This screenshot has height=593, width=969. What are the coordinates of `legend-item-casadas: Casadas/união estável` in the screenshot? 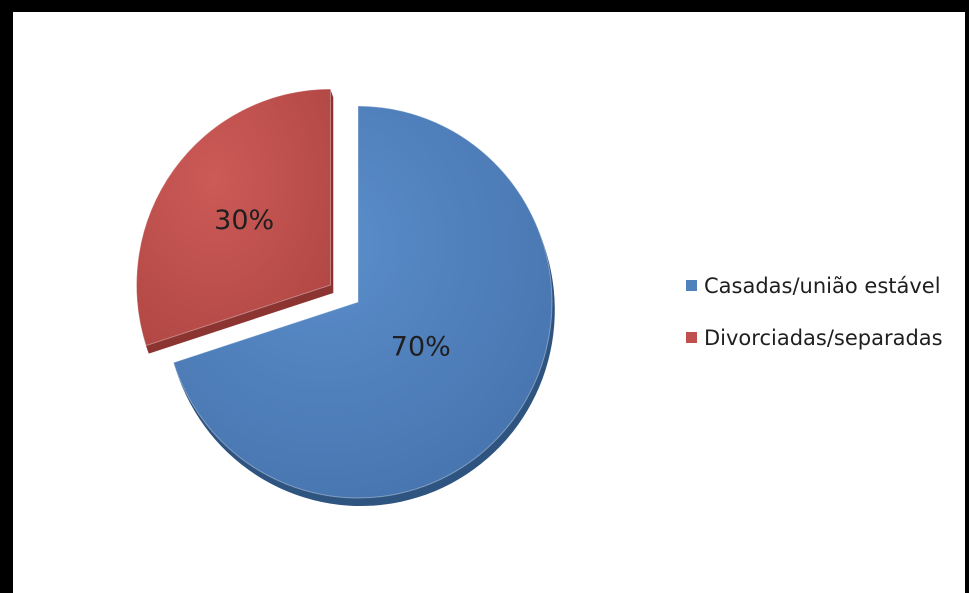 It's located at (814, 285).